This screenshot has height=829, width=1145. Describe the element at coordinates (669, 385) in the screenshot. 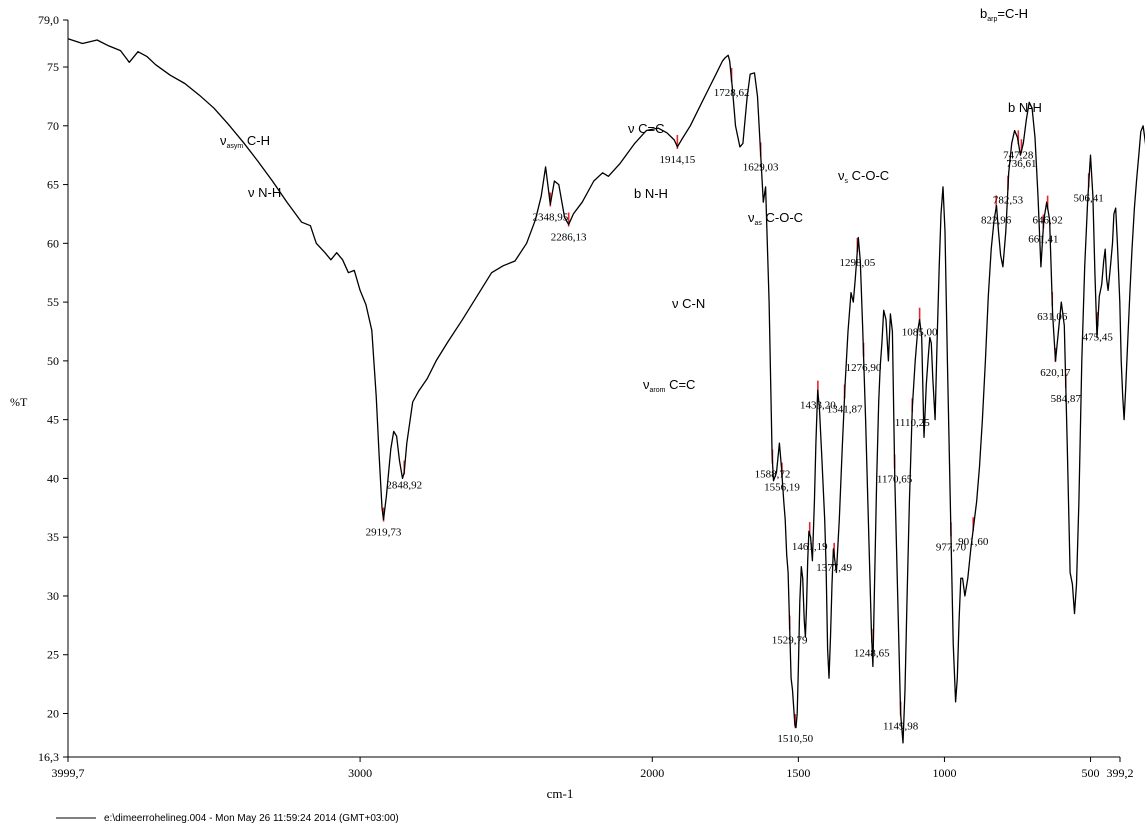

I see `band-annotation: νarom C=C` at that location.